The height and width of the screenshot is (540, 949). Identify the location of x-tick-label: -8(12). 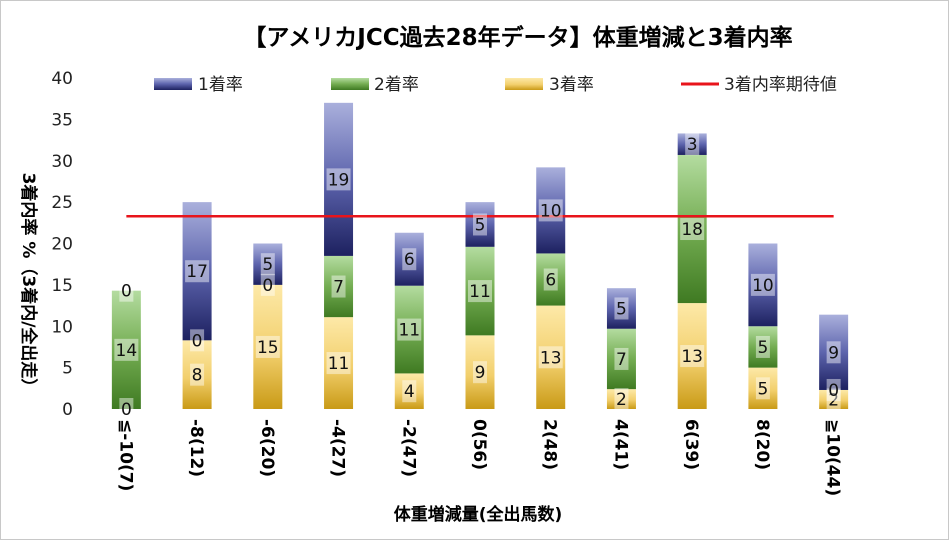
(196, 448).